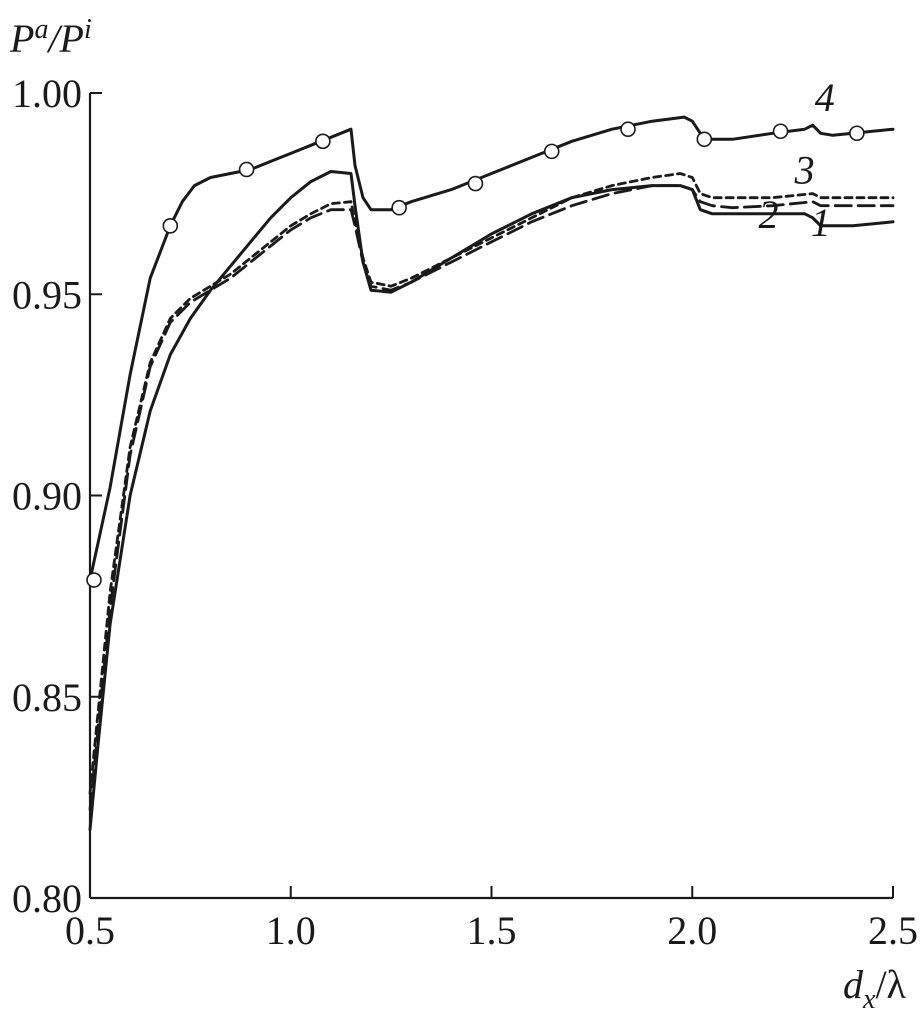 This screenshot has height=1017, width=920. What do you see at coordinates (47, 496) in the screenshot?
I see `y-tick-label: 0.90` at bounding box center [47, 496].